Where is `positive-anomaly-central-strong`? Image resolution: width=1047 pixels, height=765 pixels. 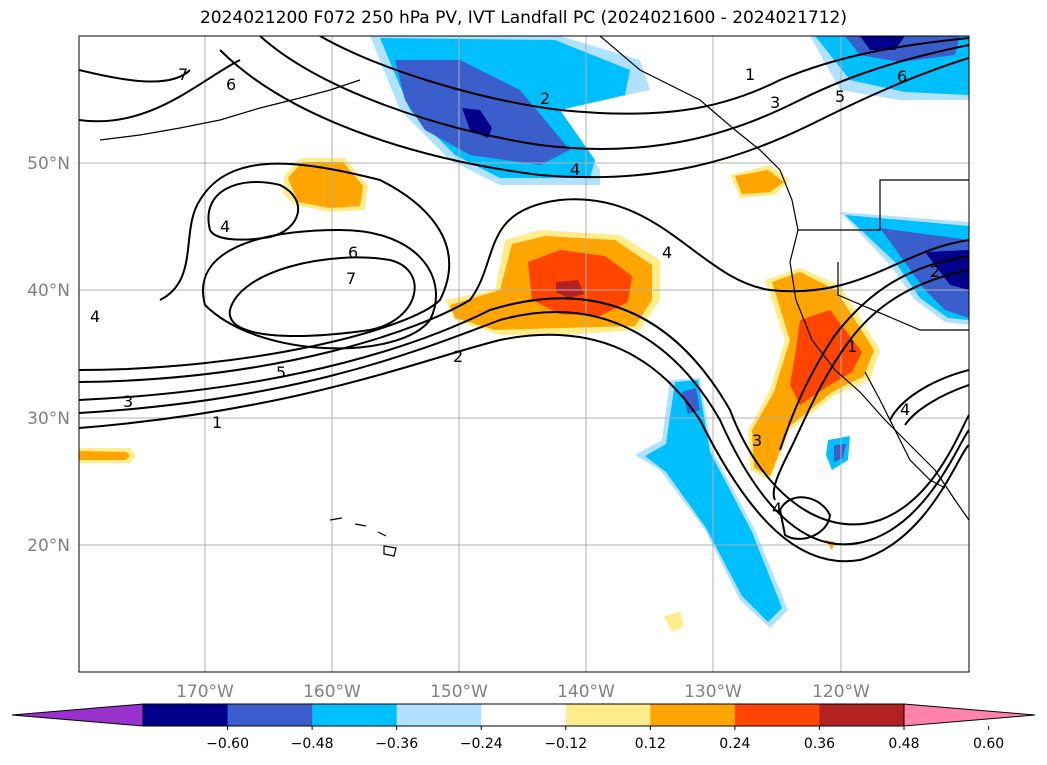 positive-anomaly-central-strong is located at coordinates (580, 283).